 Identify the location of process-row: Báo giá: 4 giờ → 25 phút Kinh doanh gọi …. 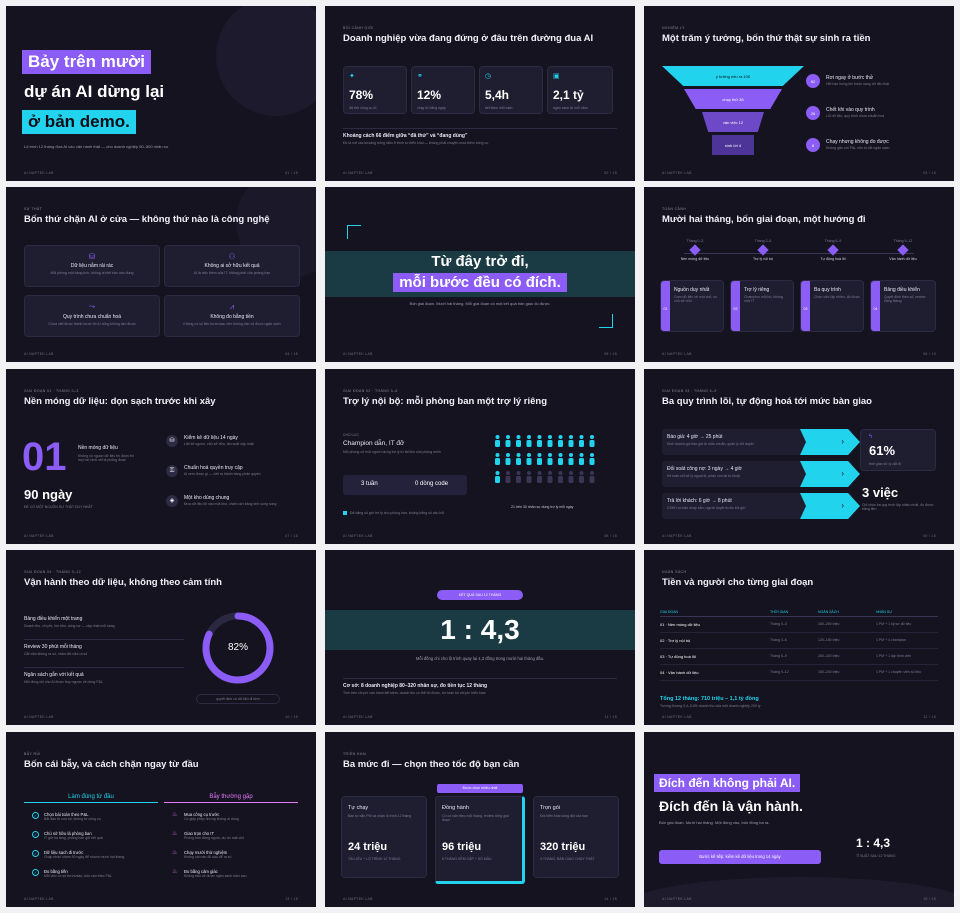
(761, 442).